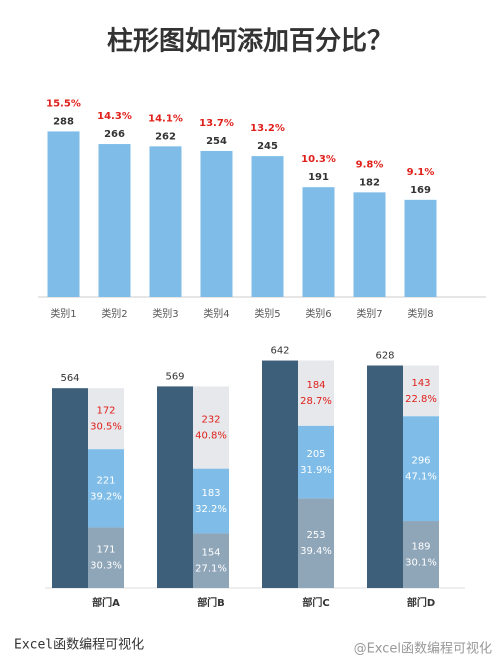 The width and height of the screenshot is (500, 667). What do you see at coordinates (106, 566) in the screenshot?
I see `segment-percent: 30.3%` at bounding box center [106, 566].